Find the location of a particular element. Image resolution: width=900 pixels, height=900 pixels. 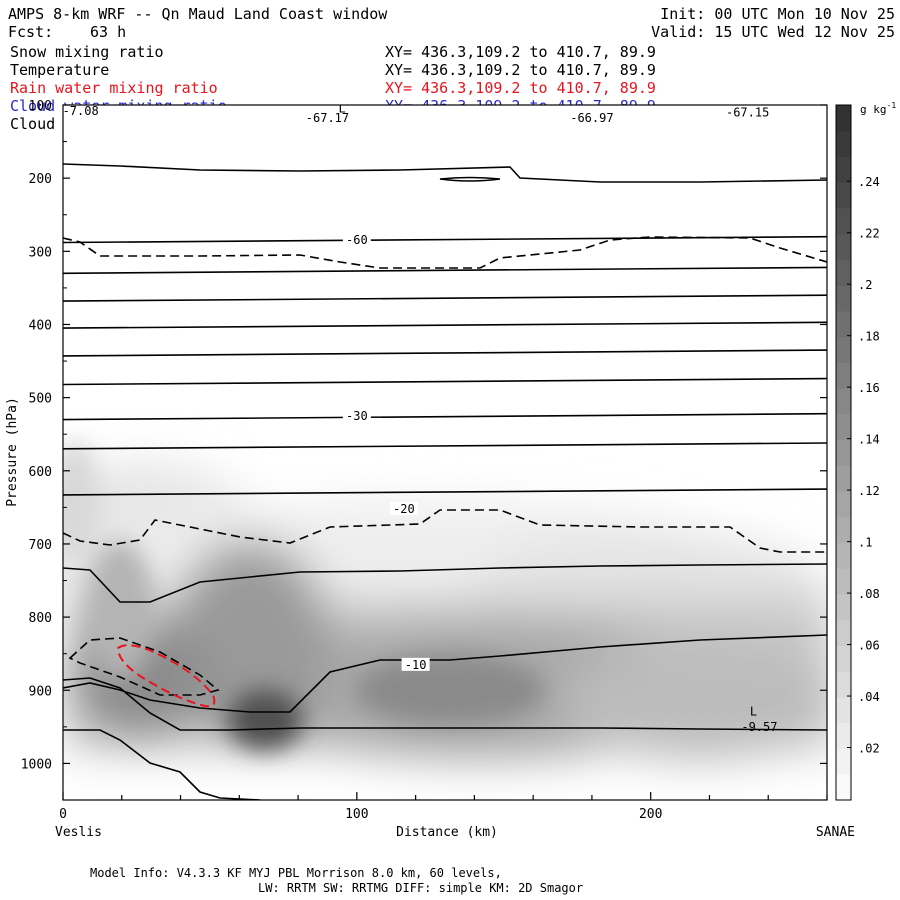

y-tick-label-400: 400 is located at coordinates (40, 325).